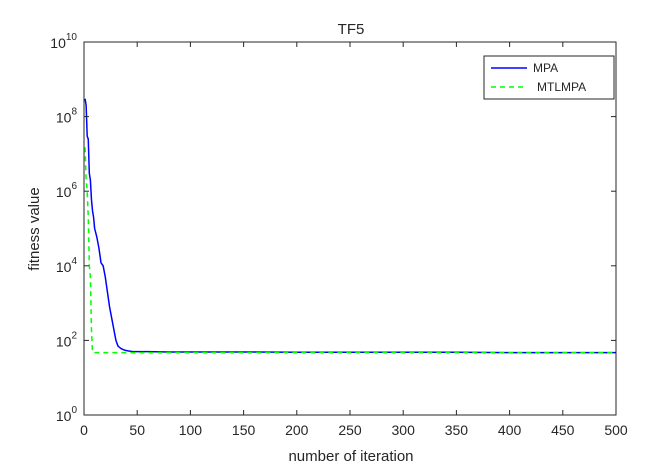 The image size is (659, 475). I want to click on legend: MPA MTLMPA, so click(549, 77).